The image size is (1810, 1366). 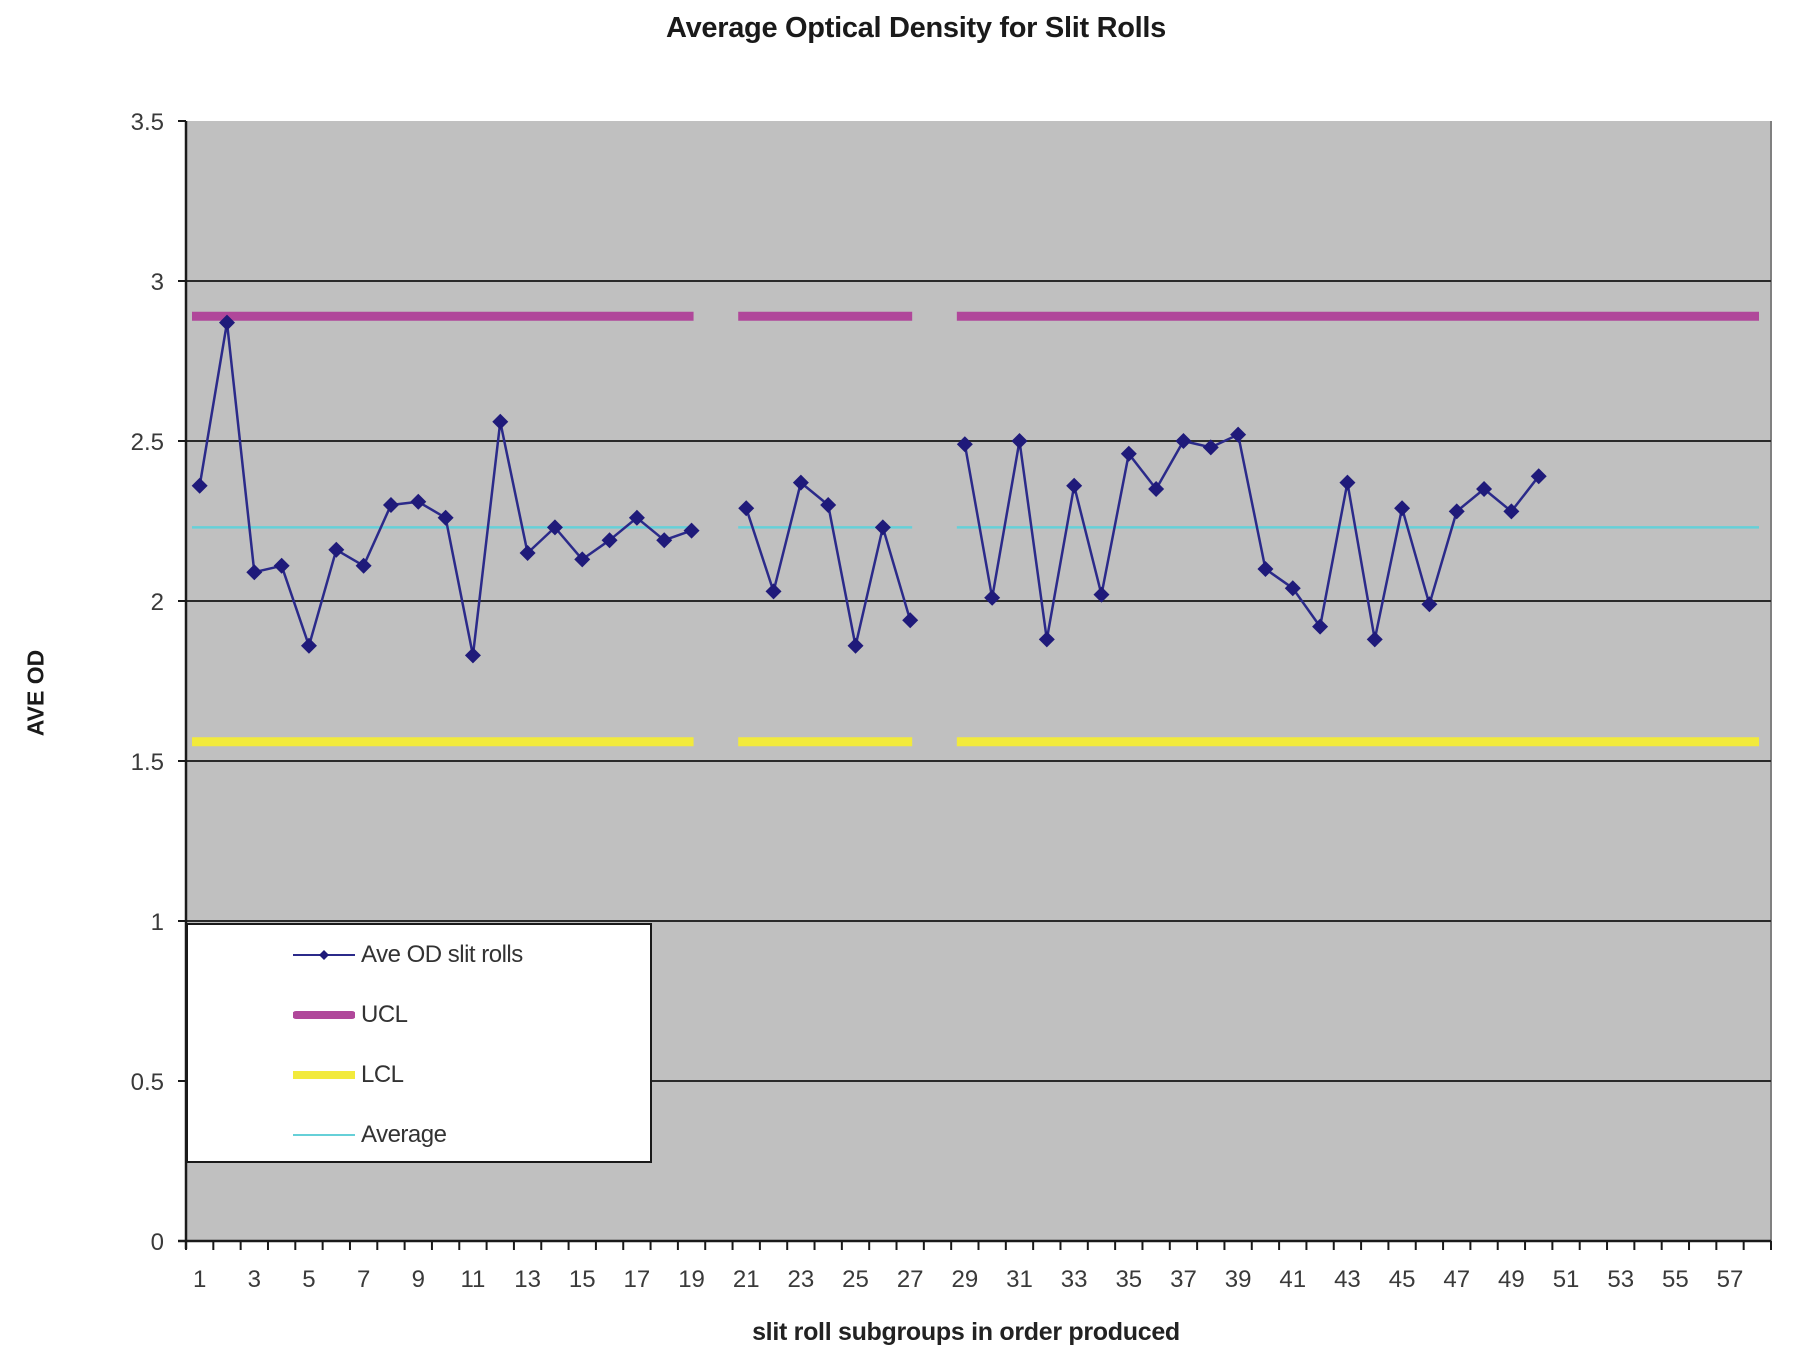 I want to click on x-tick-label: 35, so click(x=1128, y=1279).